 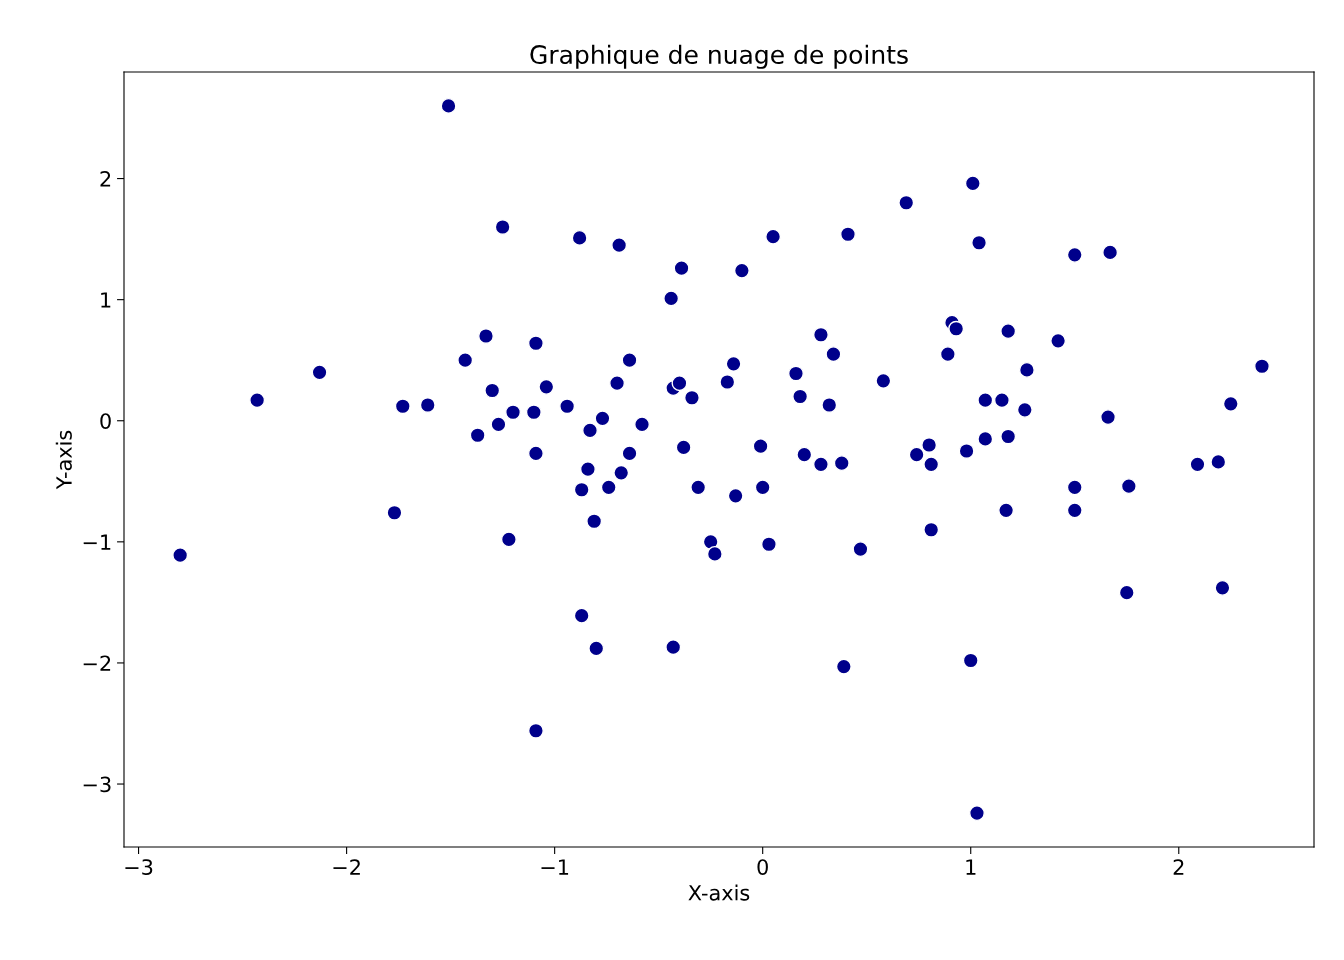 I want to click on y-tick-label: −1, so click(x=97, y=542).